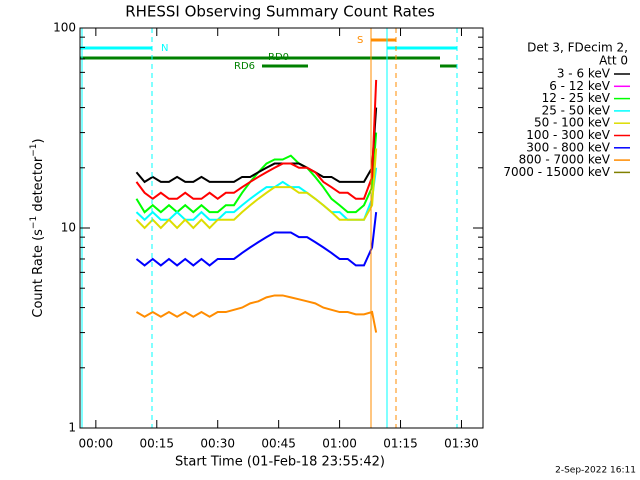  Describe the element at coordinates (96, 444) in the screenshot. I see `x-tick-label: 00:00` at that location.